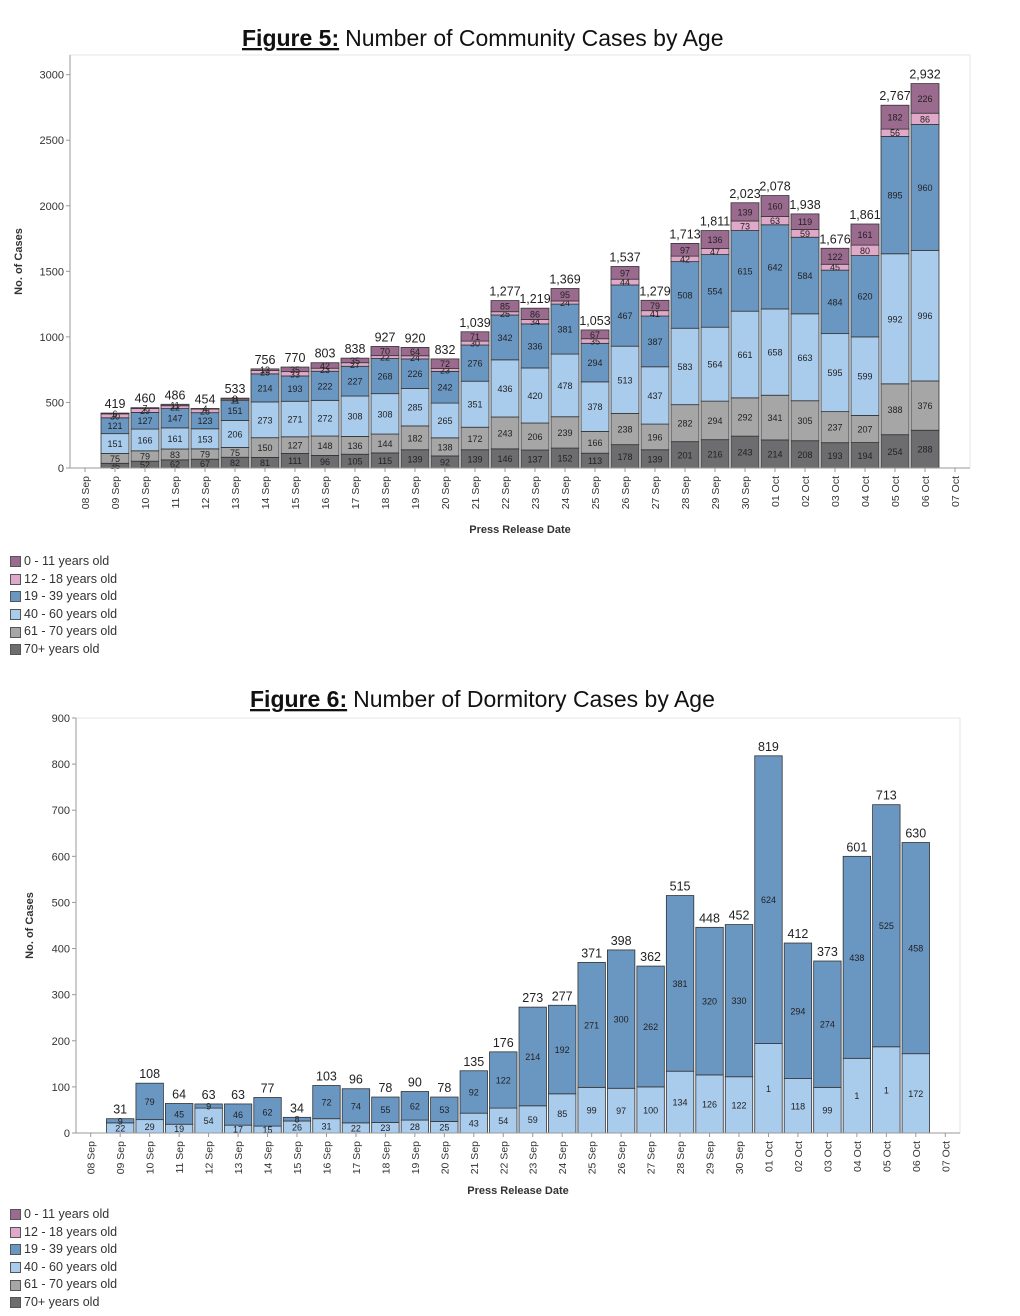 The height and width of the screenshot is (1316, 1020). I want to click on fig5-xtick-label: 19 Sep, so click(416, 492).